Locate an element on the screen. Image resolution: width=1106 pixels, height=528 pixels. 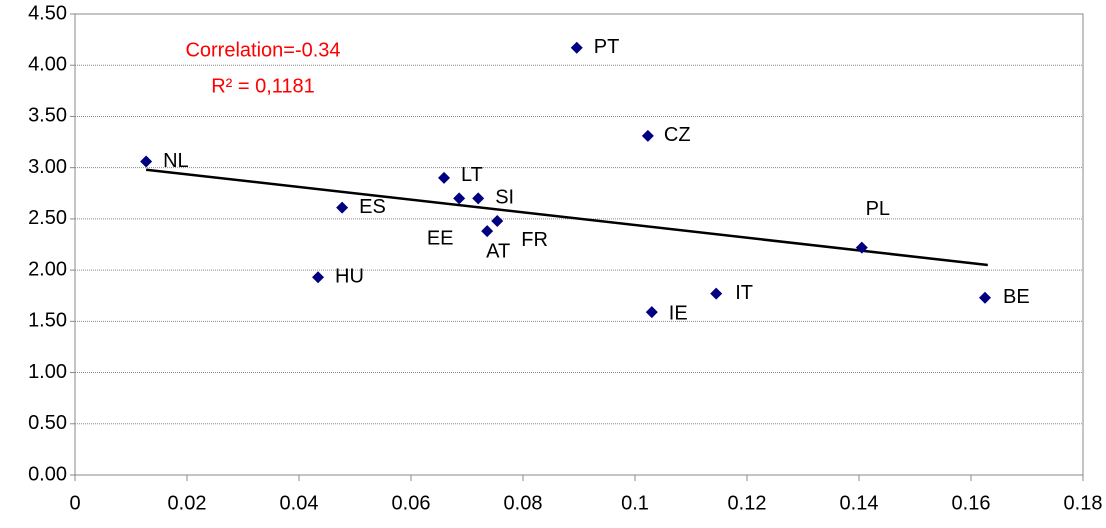
point-label: SI is located at coordinates (504, 198).